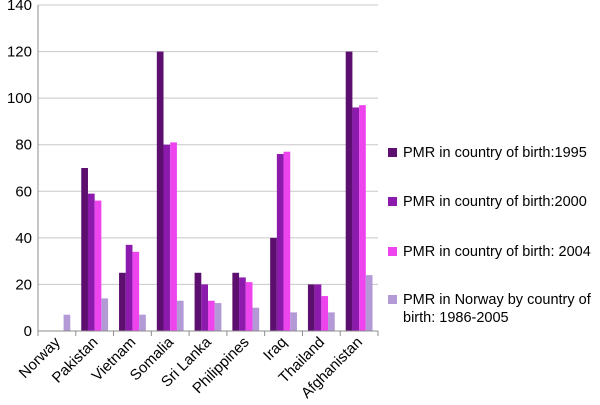  What do you see at coordinates (23, 238) in the screenshot?
I see `y-tick-label: 40` at bounding box center [23, 238].